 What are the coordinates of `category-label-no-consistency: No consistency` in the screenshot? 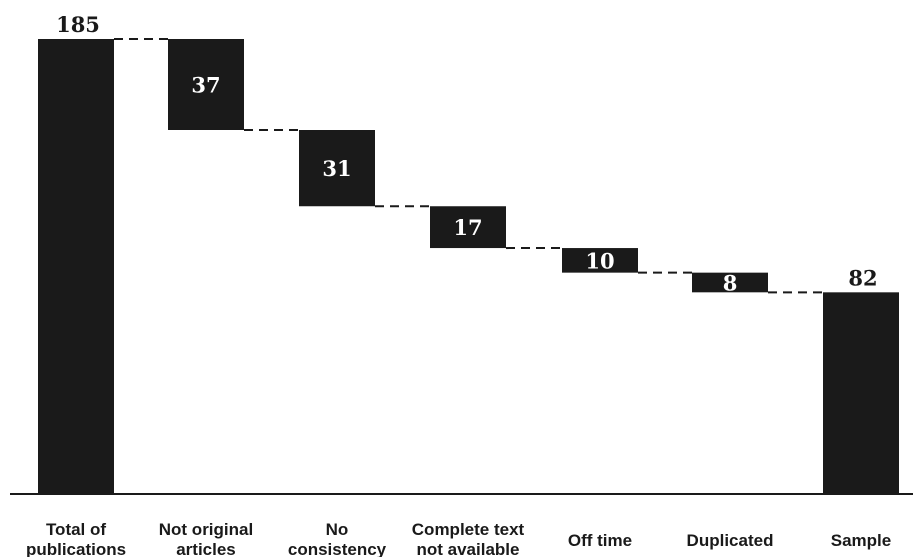 It's located at (337, 538).